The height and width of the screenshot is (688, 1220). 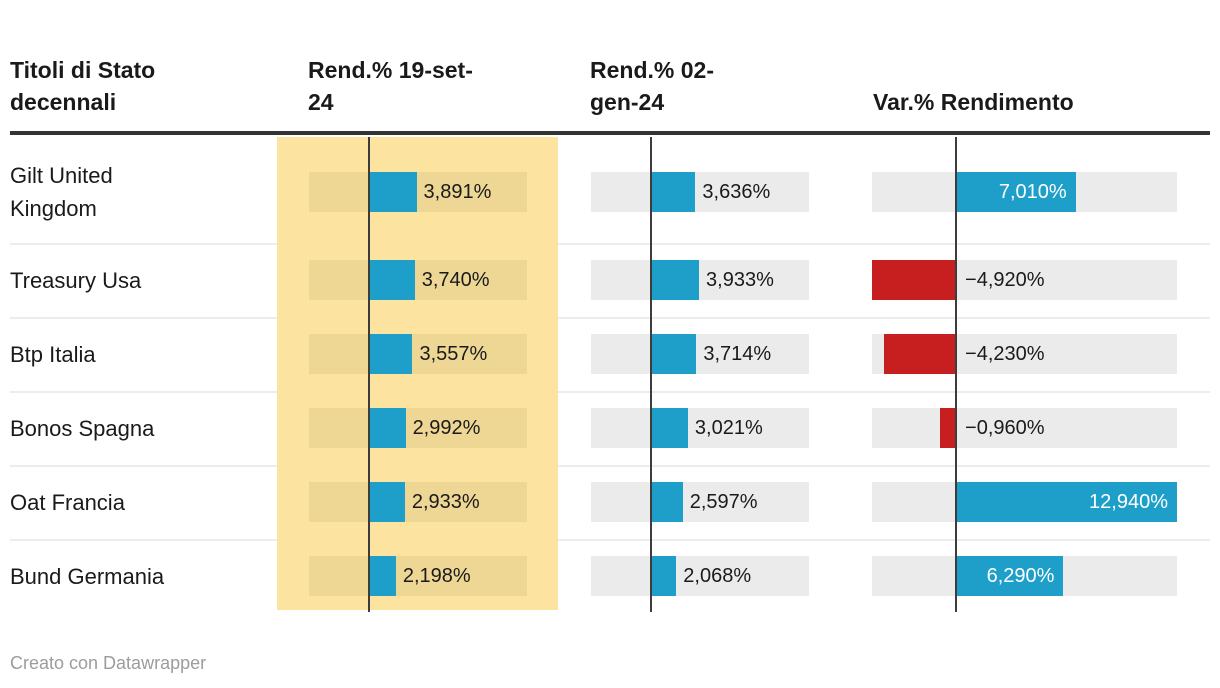 What do you see at coordinates (700, 191) in the screenshot?
I see `bar-cell: 3,636%` at bounding box center [700, 191].